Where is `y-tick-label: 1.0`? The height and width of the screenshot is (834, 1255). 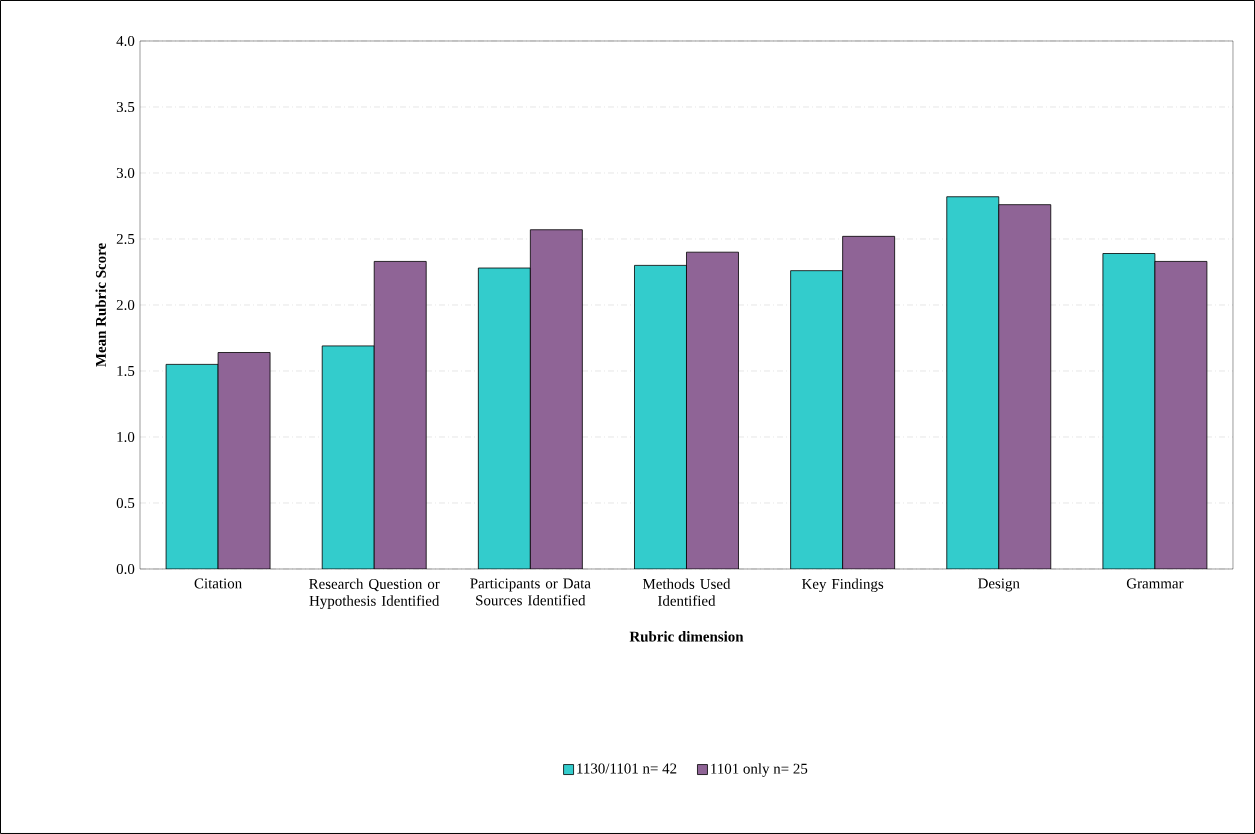 y-tick-label: 1.0 is located at coordinates (126, 437).